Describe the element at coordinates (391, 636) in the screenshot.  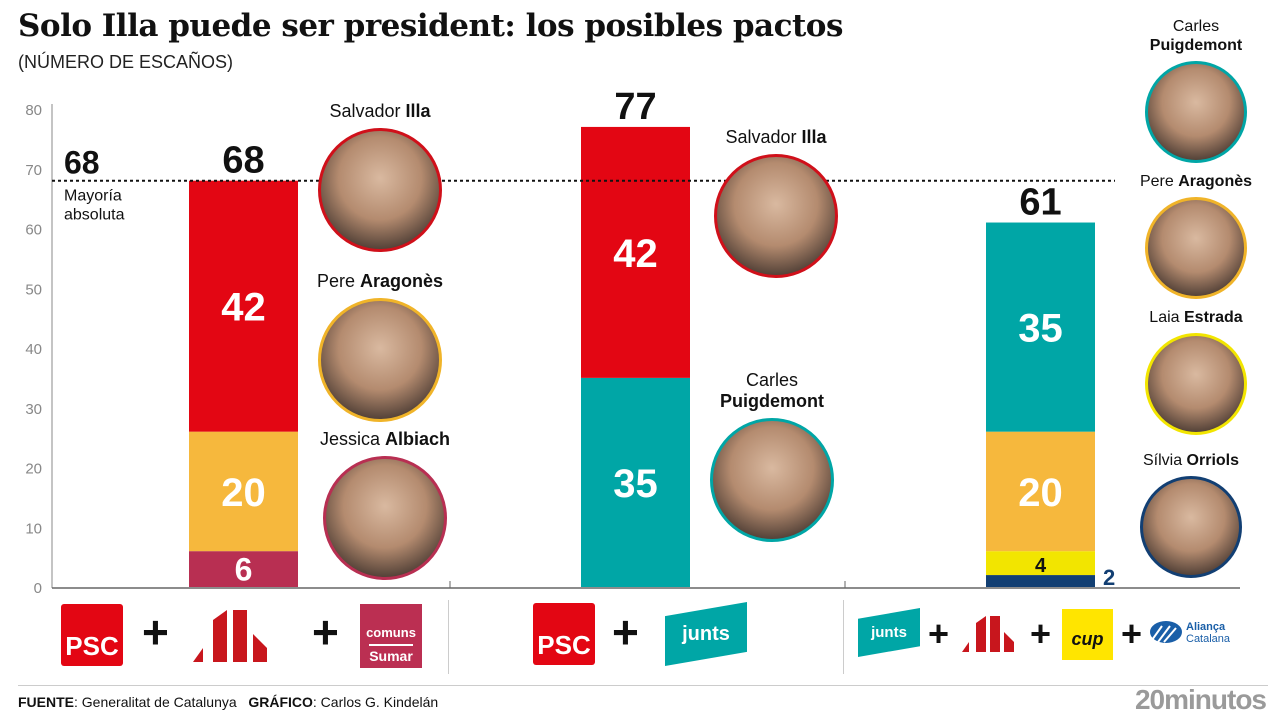
I see `comuns-sumar-logo: comuns Sumar` at that location.